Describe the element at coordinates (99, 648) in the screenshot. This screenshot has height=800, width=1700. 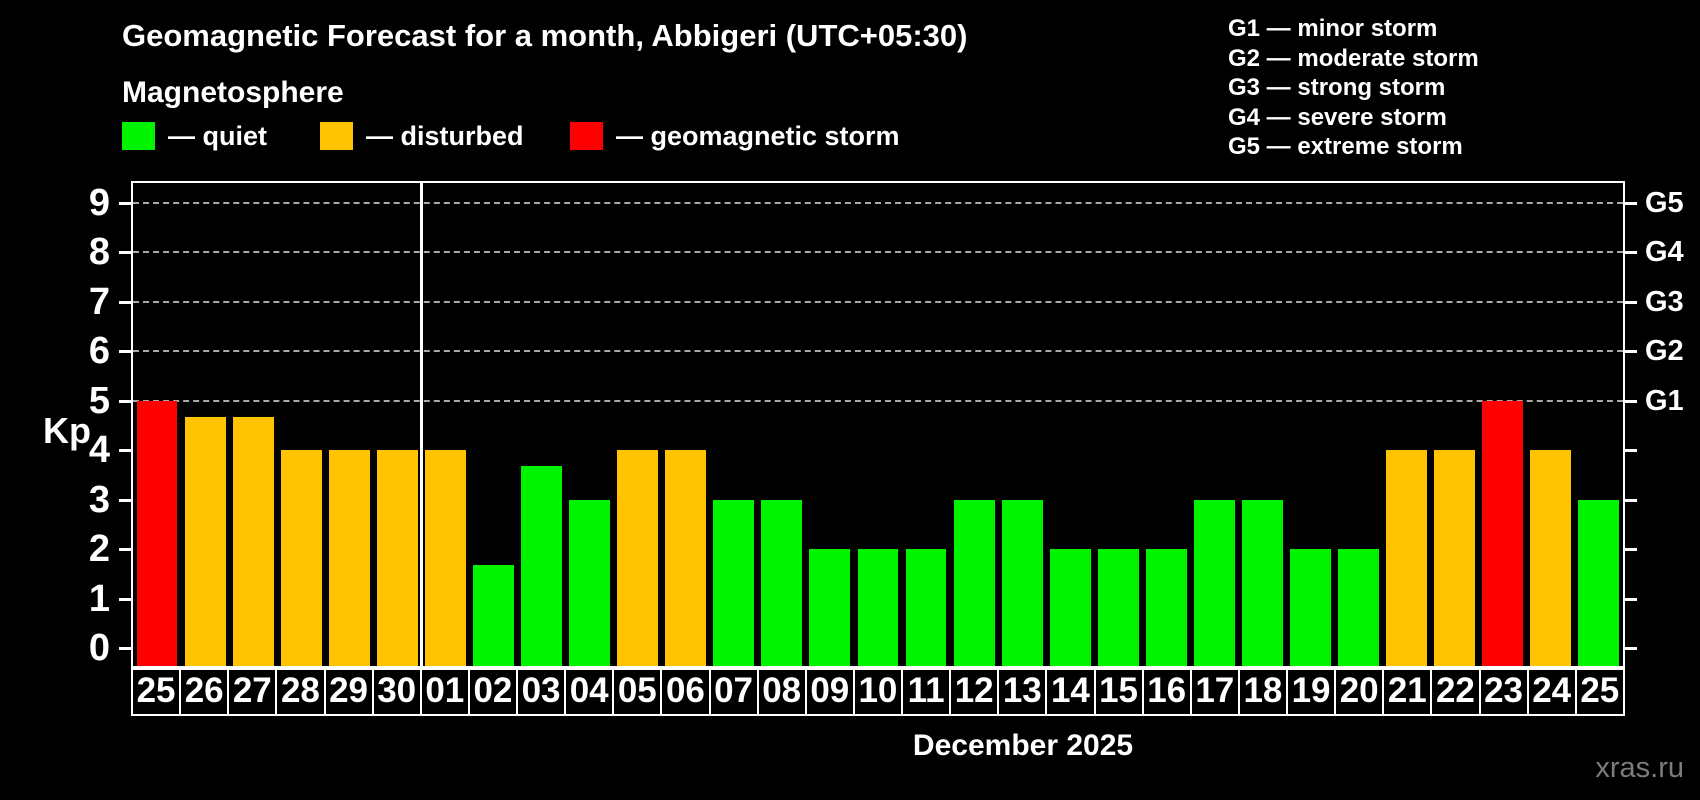
I see `y-axis-tick-label: 0` at that location.